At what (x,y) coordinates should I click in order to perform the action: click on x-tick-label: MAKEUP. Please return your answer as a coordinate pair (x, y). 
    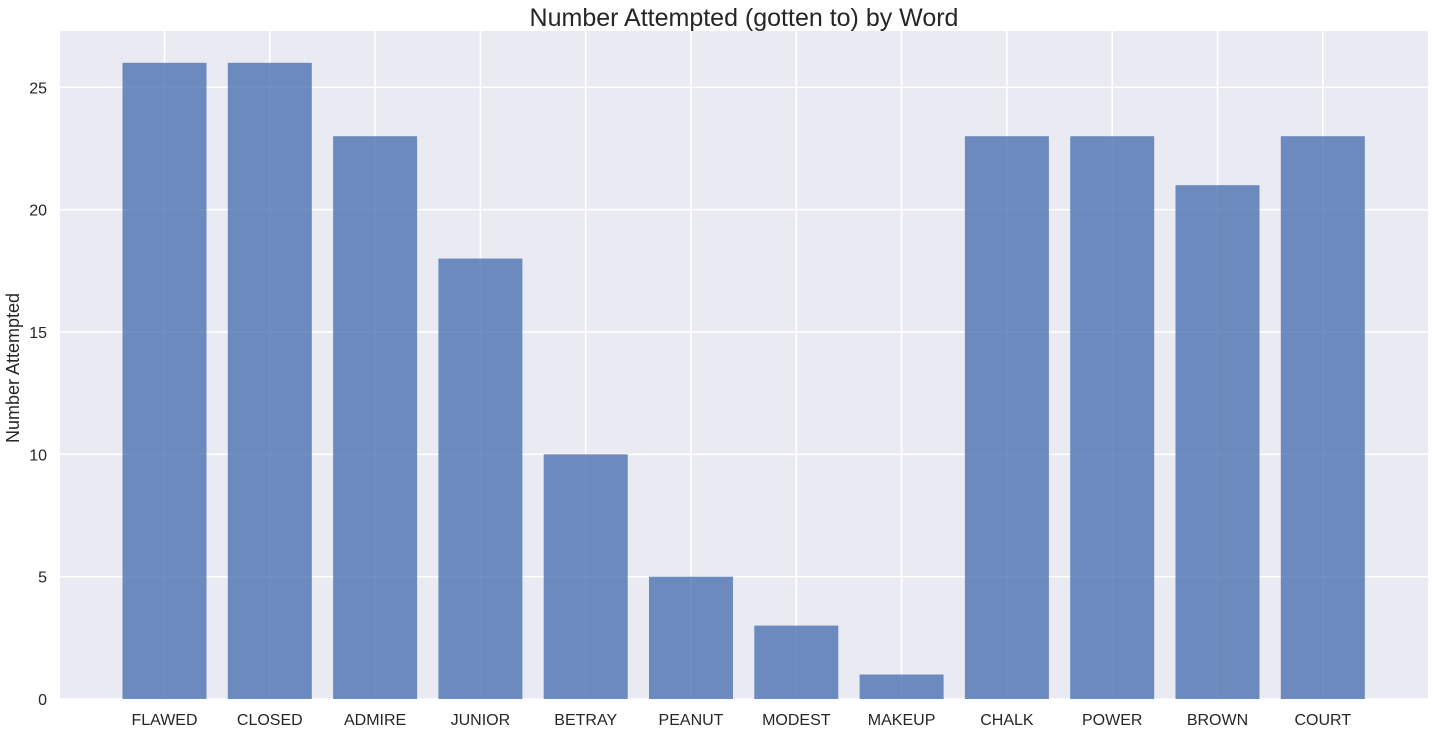
    Looking at the image, I should click on (902, 720).